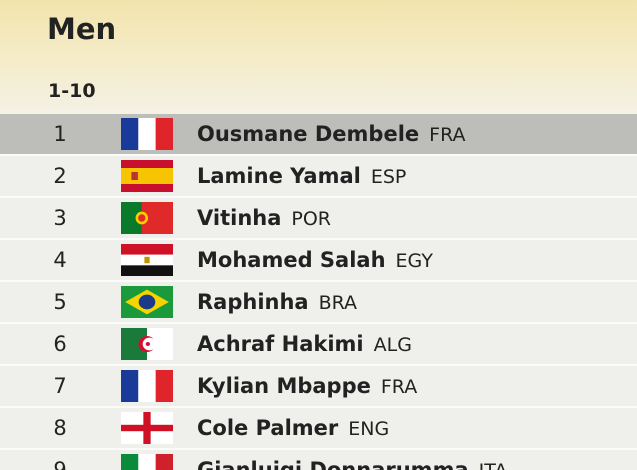  Describe the element at coordinates (60, 344) in the screenshot. I see `rank: 6` at that location.